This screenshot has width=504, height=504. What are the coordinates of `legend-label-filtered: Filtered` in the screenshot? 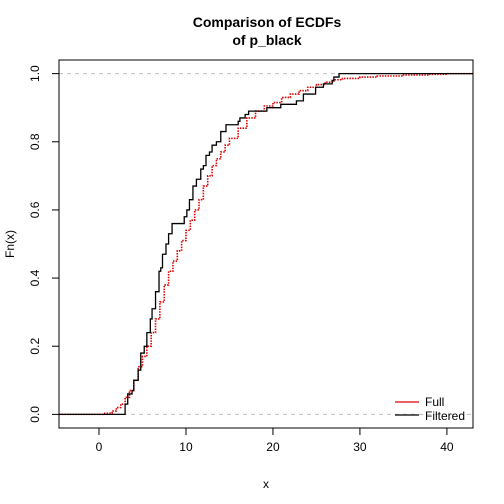 It's located at (445, 416).